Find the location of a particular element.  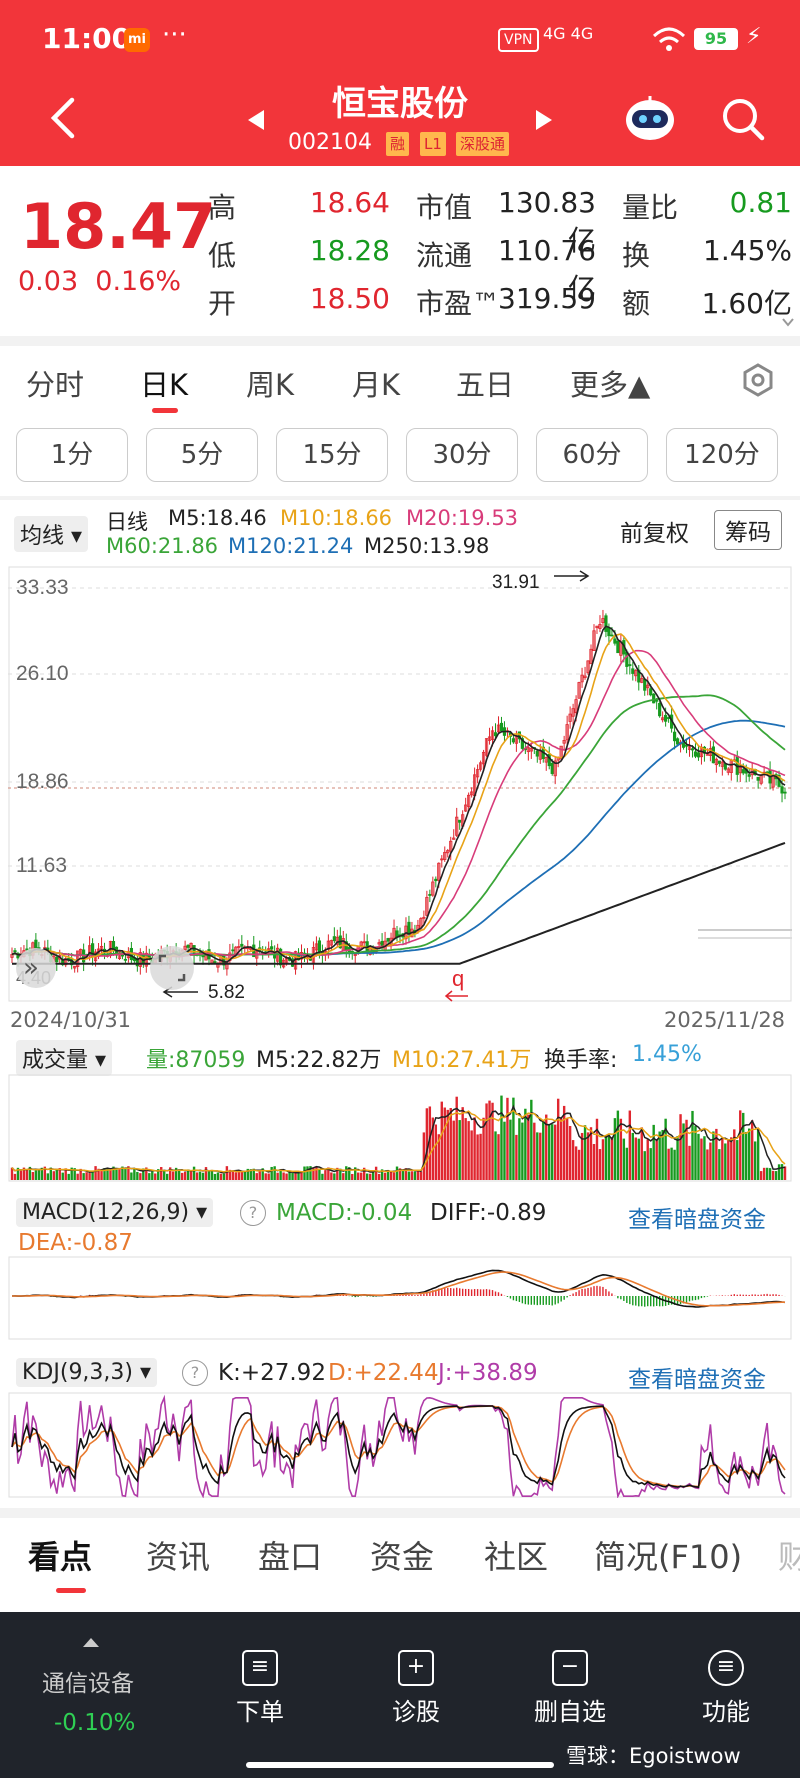

sector-name: 通信设备 is located at coordinates (88, 1684).